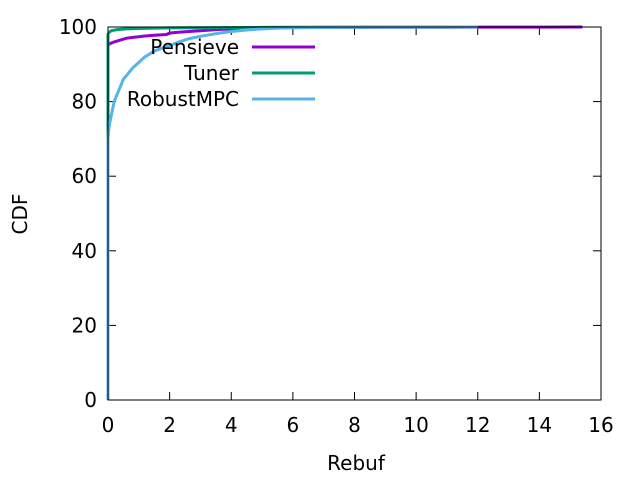 The image size is (640, 480). Describe the element at coordinates (477, 425) in the screenshot. I see `x-tick-label-6: 12` at that location.